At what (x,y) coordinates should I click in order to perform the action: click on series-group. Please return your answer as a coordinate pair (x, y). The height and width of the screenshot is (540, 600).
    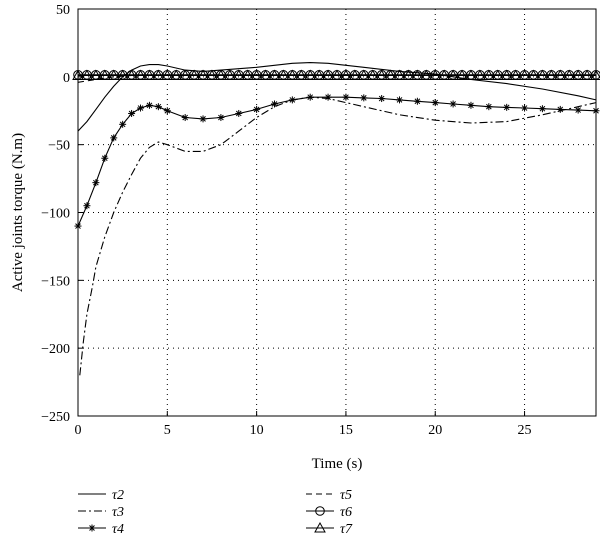
    Looking at the image, I should click on (336, 74).